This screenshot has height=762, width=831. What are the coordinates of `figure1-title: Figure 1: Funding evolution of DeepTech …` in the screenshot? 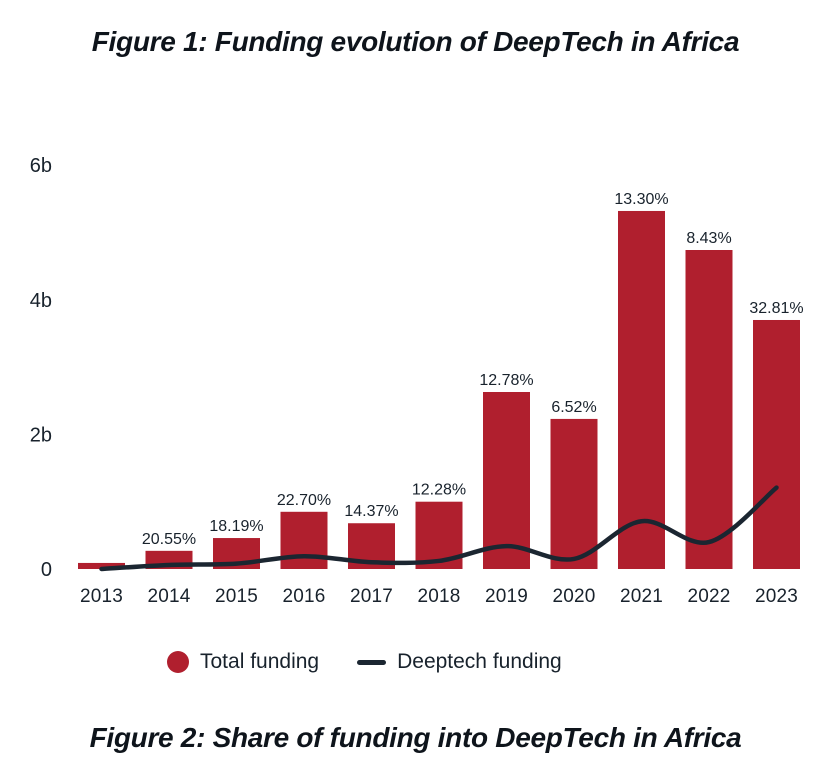 It's located at (415, 41).